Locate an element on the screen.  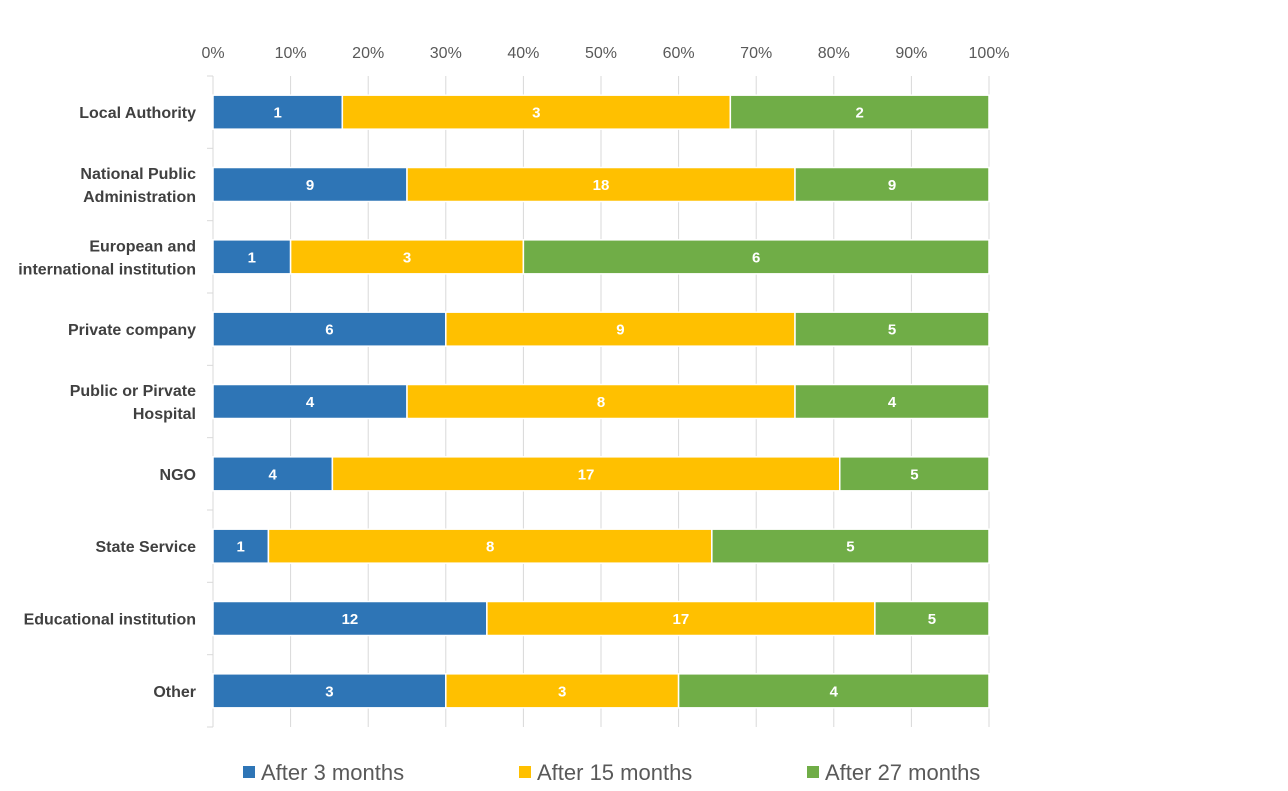
legend-item: After 15 months is located at coordinates (605, 772).